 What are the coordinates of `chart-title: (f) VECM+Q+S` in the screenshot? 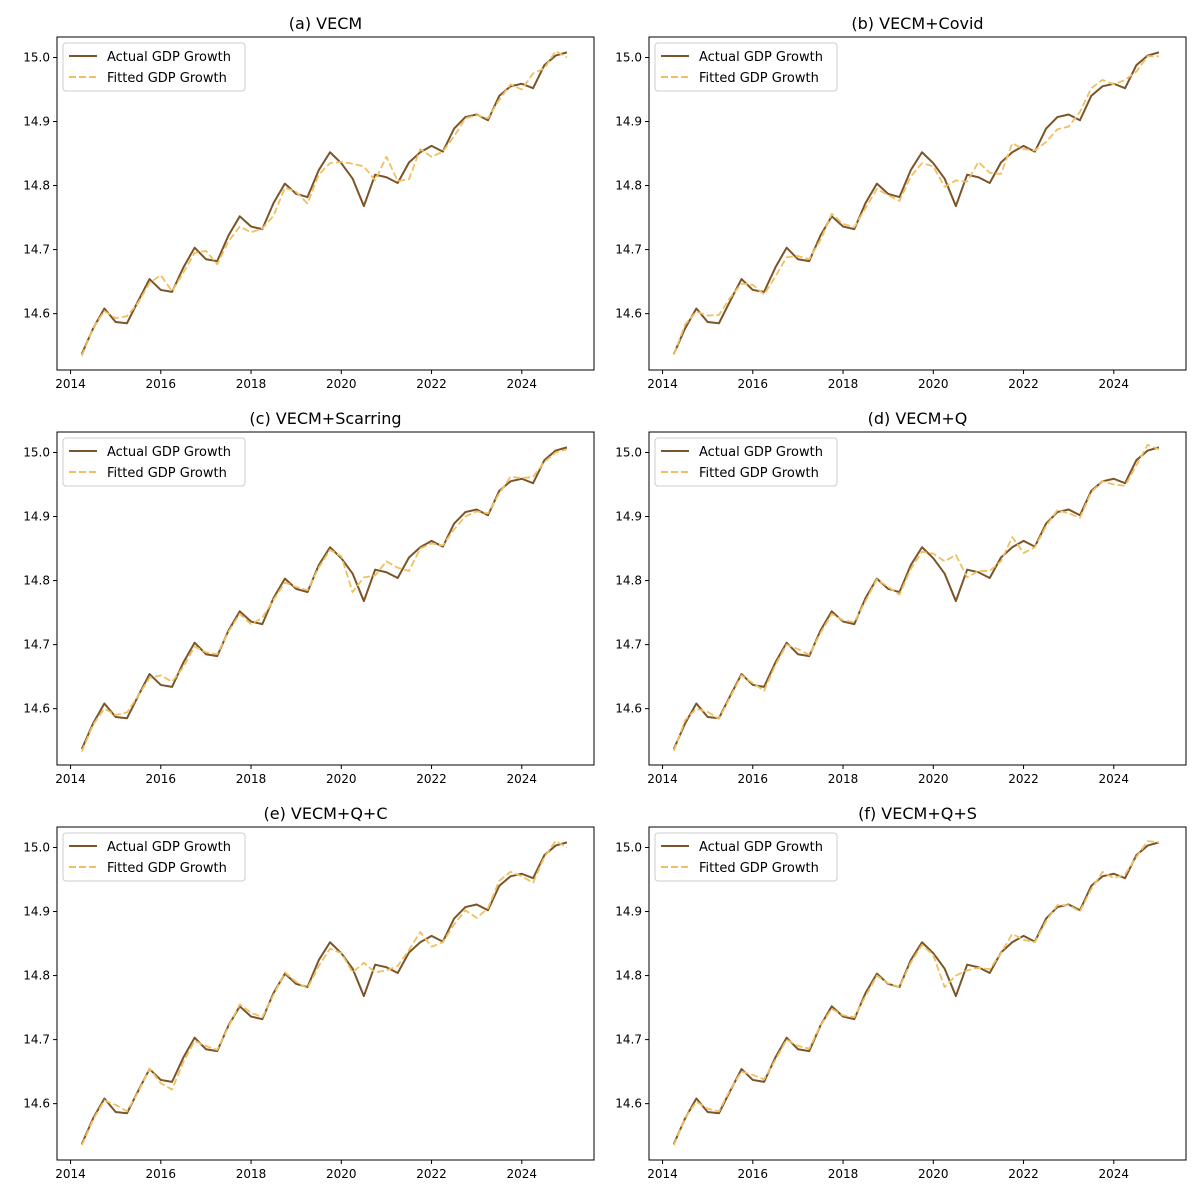 It's located at (917, 813).